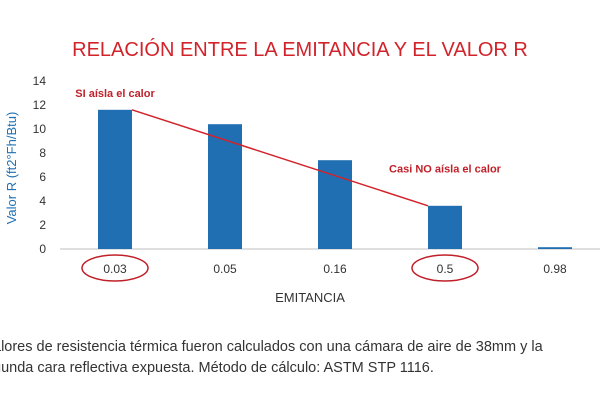  What do you see at coordinates (555, 248) in the screenshot?
I see `bar-0.98` at bounding box center [555, 248].